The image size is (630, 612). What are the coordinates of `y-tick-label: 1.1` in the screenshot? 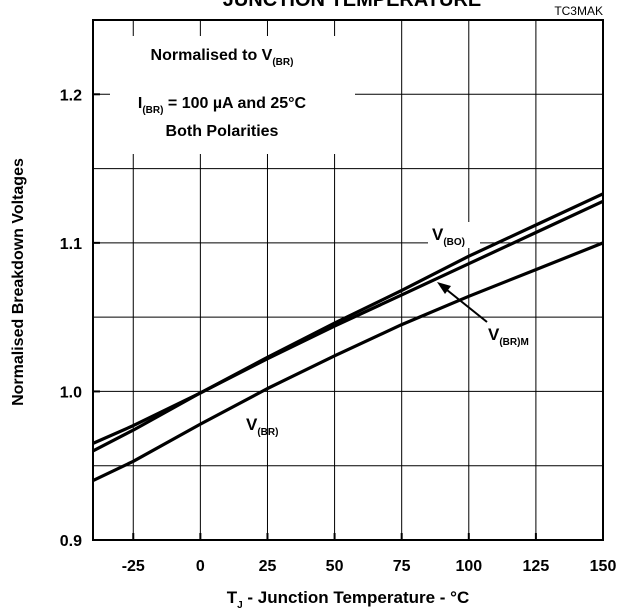 It's located at (71, 244).